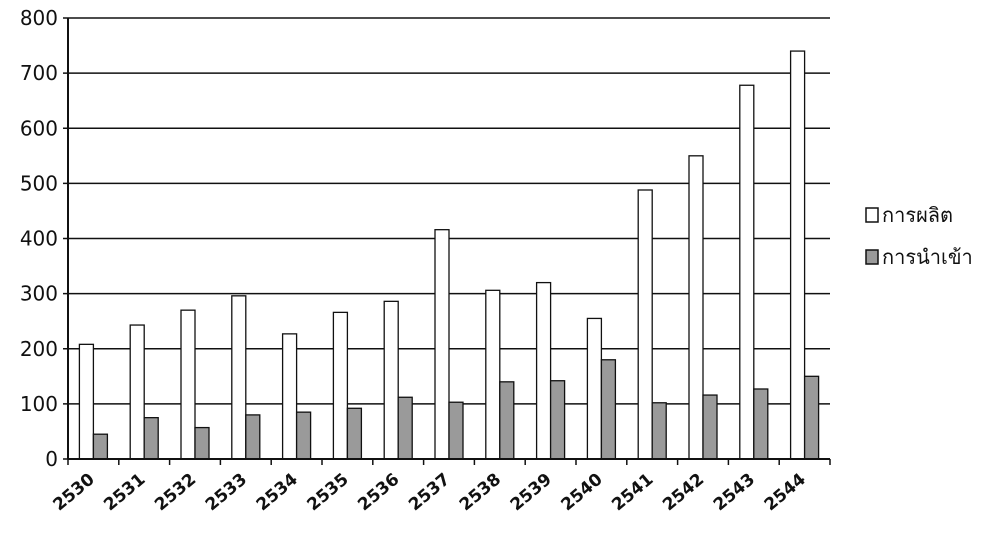  Describe the element at coordinates (39, 239) in the screenshot. I see `y-tick-label: 400` at that location.